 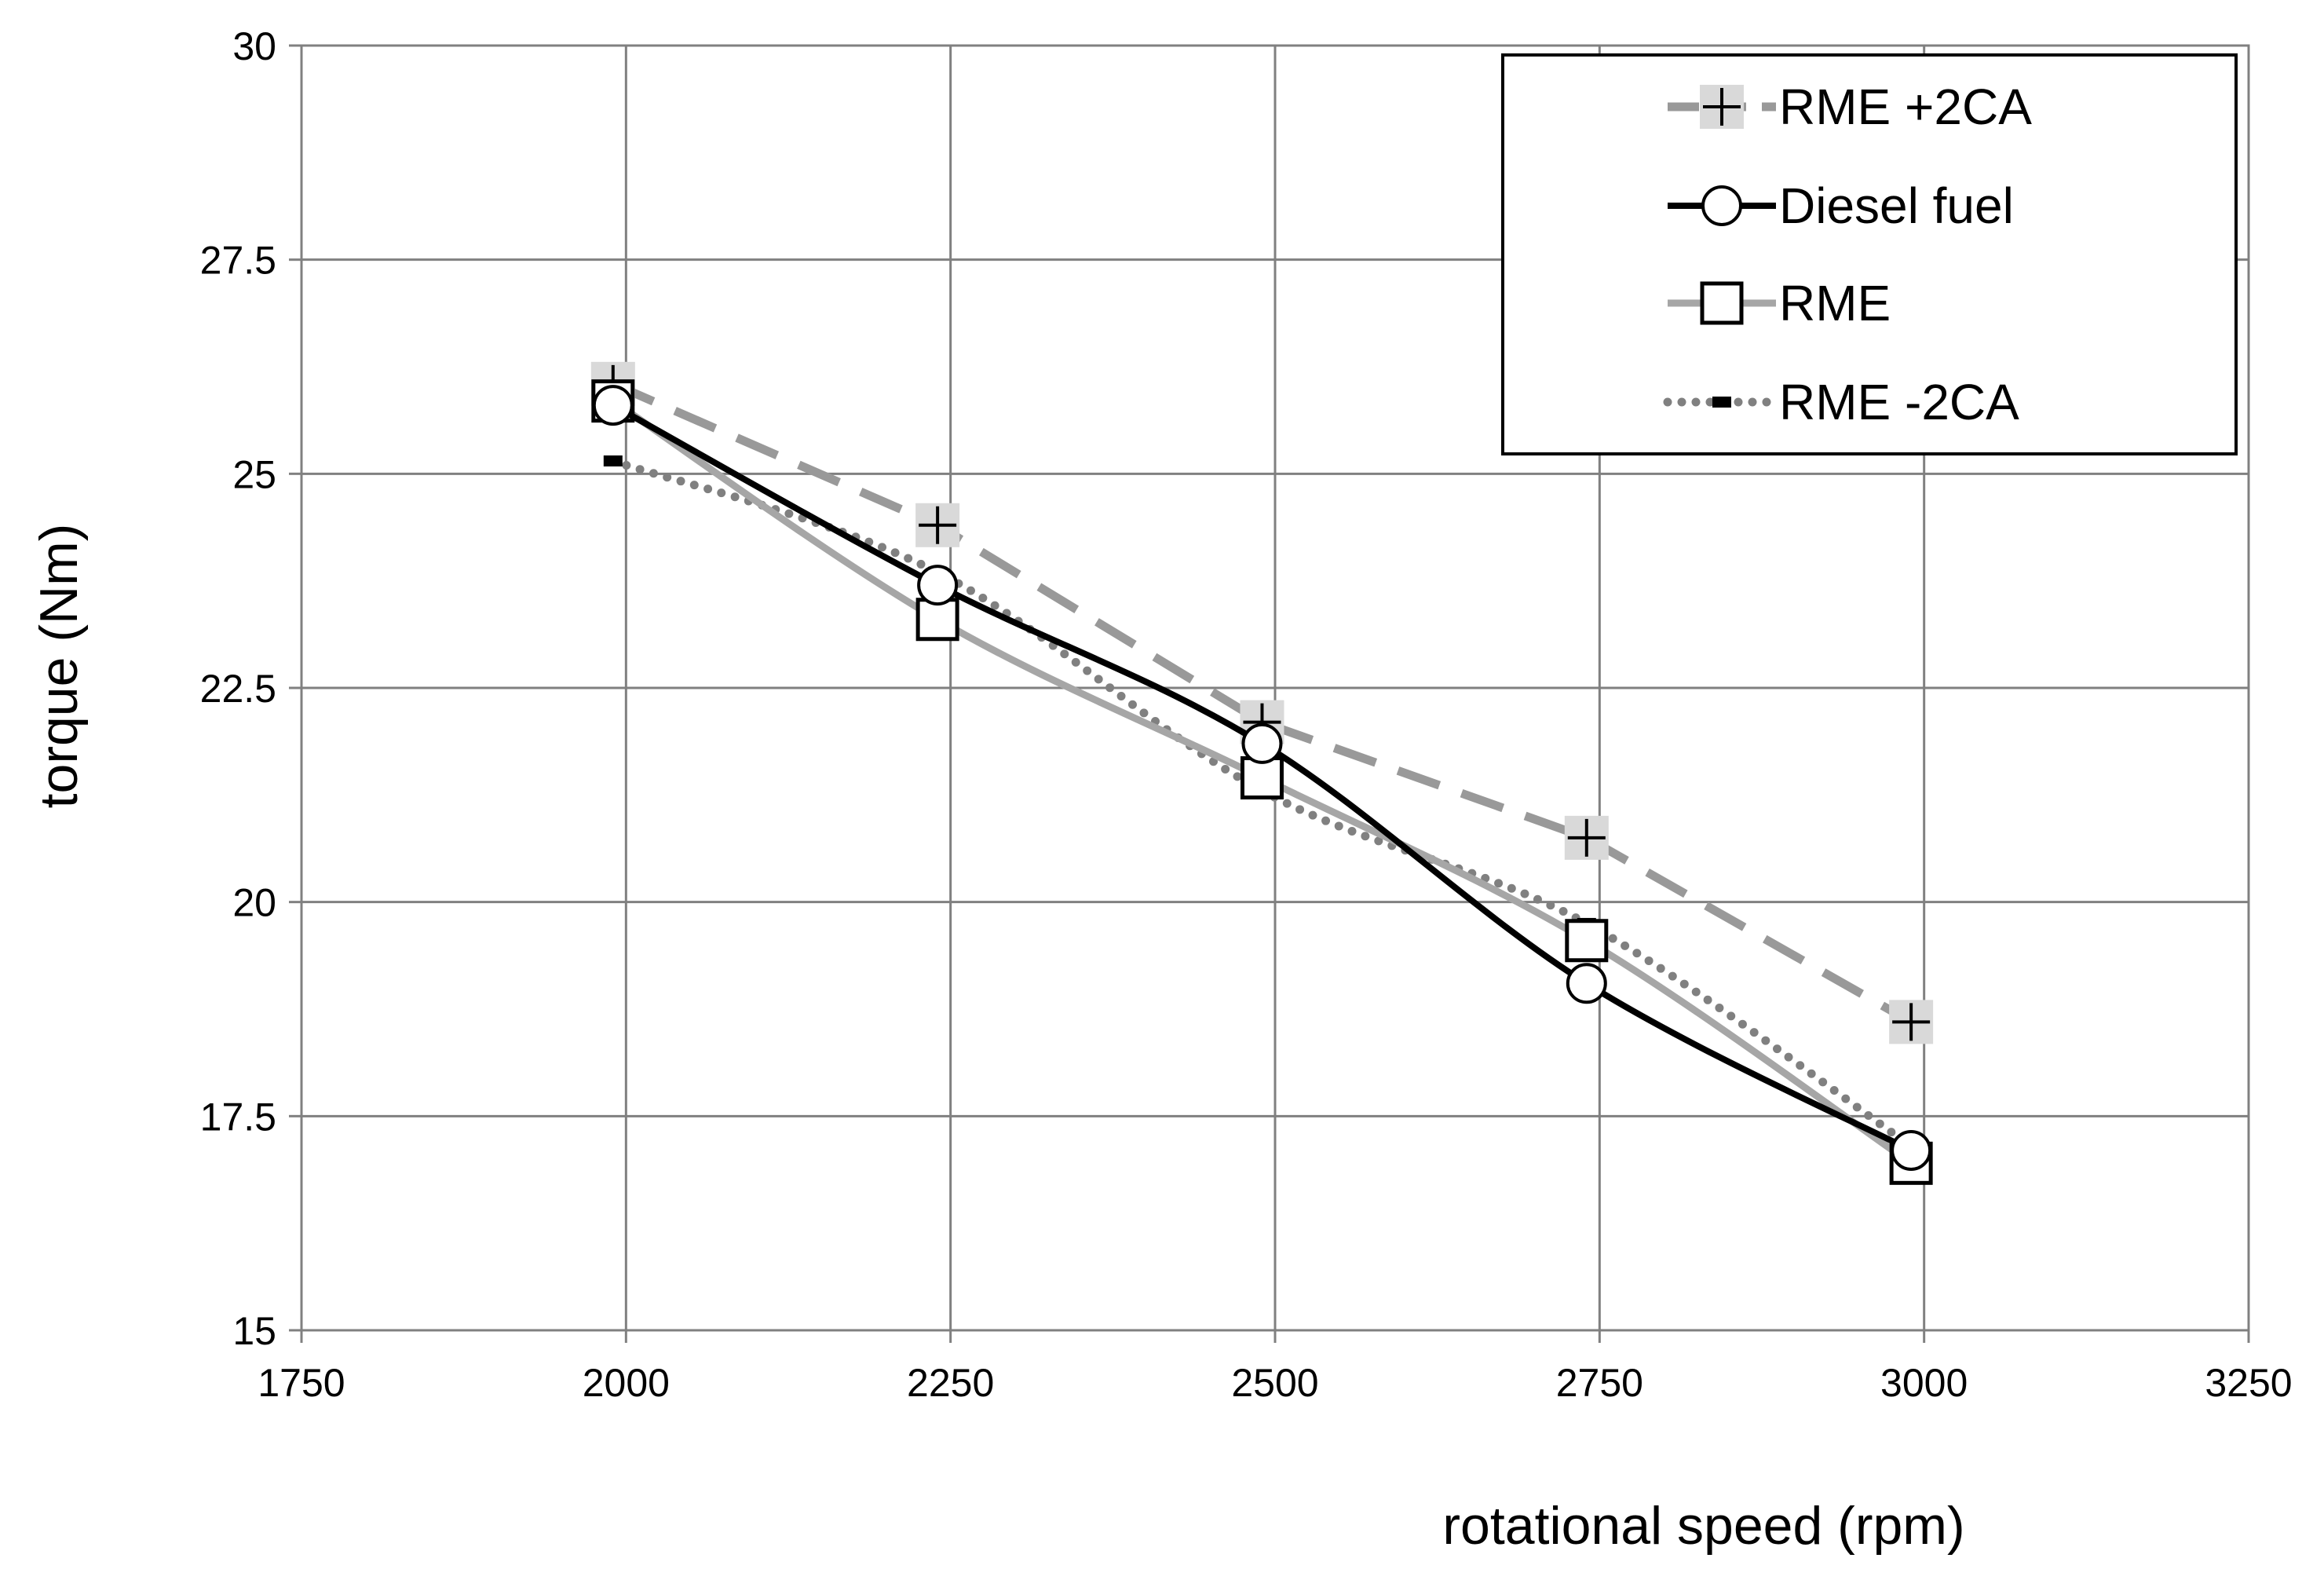 I want to click on x-tick-label: 1750, so click(x=301, y=1383).